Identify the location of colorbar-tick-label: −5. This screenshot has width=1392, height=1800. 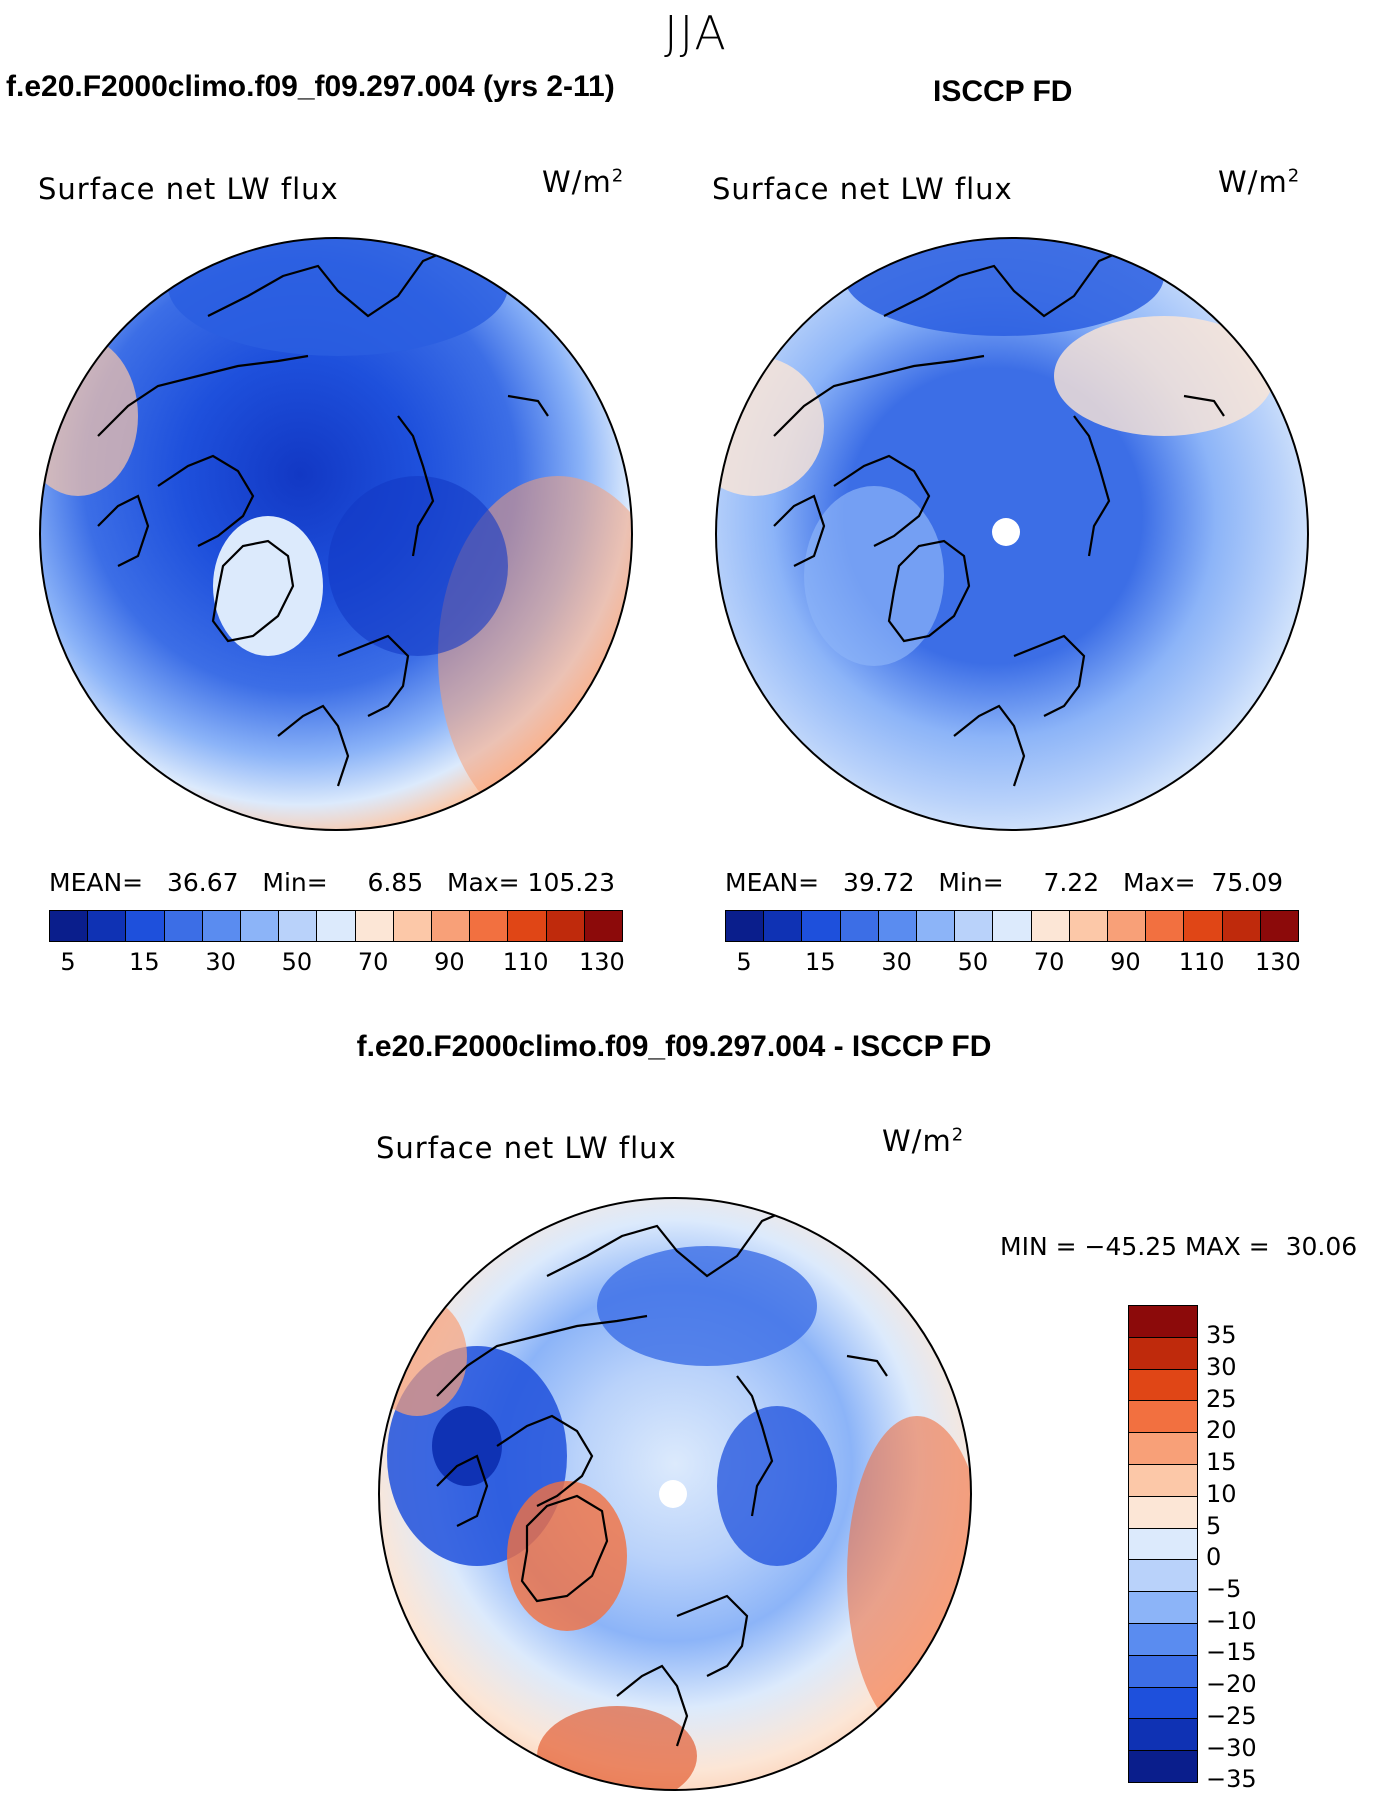
(1224, 1589).